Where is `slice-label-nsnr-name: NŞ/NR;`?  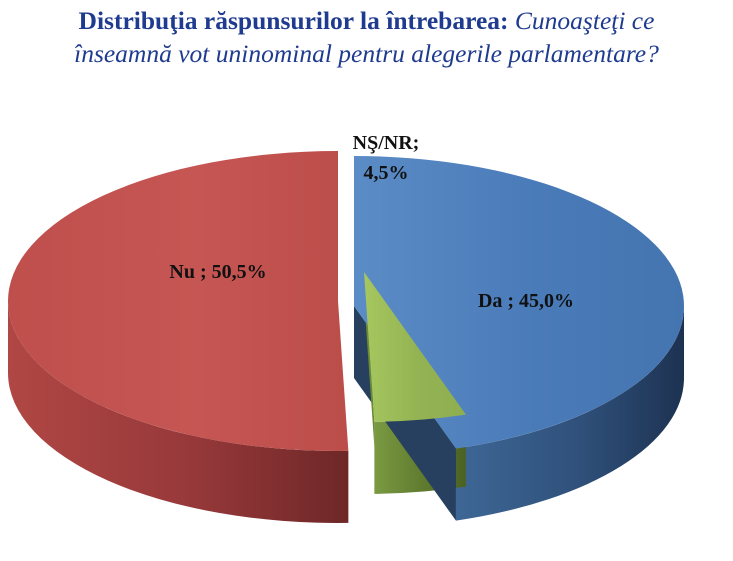
slice-label-nsnr-name: NŞ/NR; is located at coordinates (386, 143).